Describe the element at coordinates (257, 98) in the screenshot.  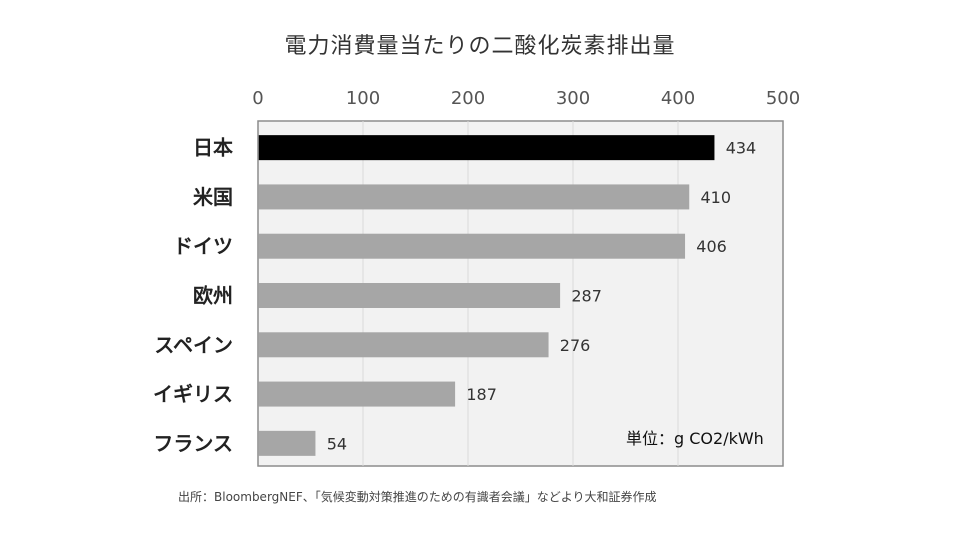
I see `x-tick-label: 0` at that location.